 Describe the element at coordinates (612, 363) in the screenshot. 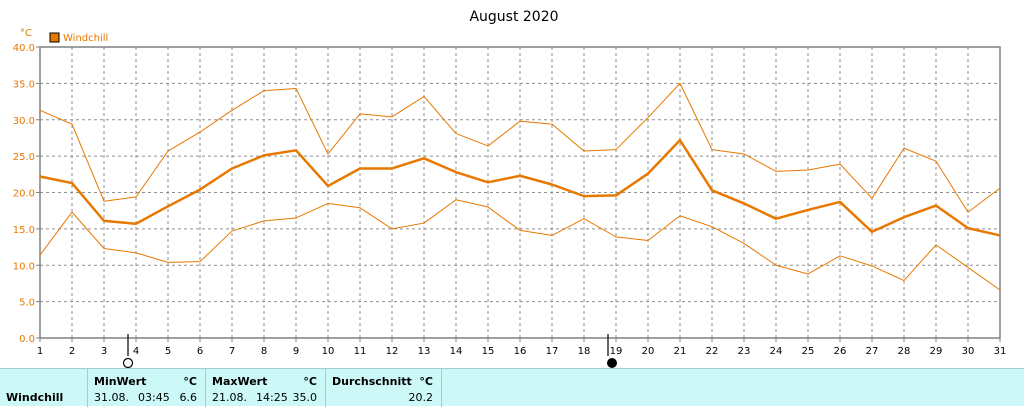

I see `new-moon-icon` at that location.